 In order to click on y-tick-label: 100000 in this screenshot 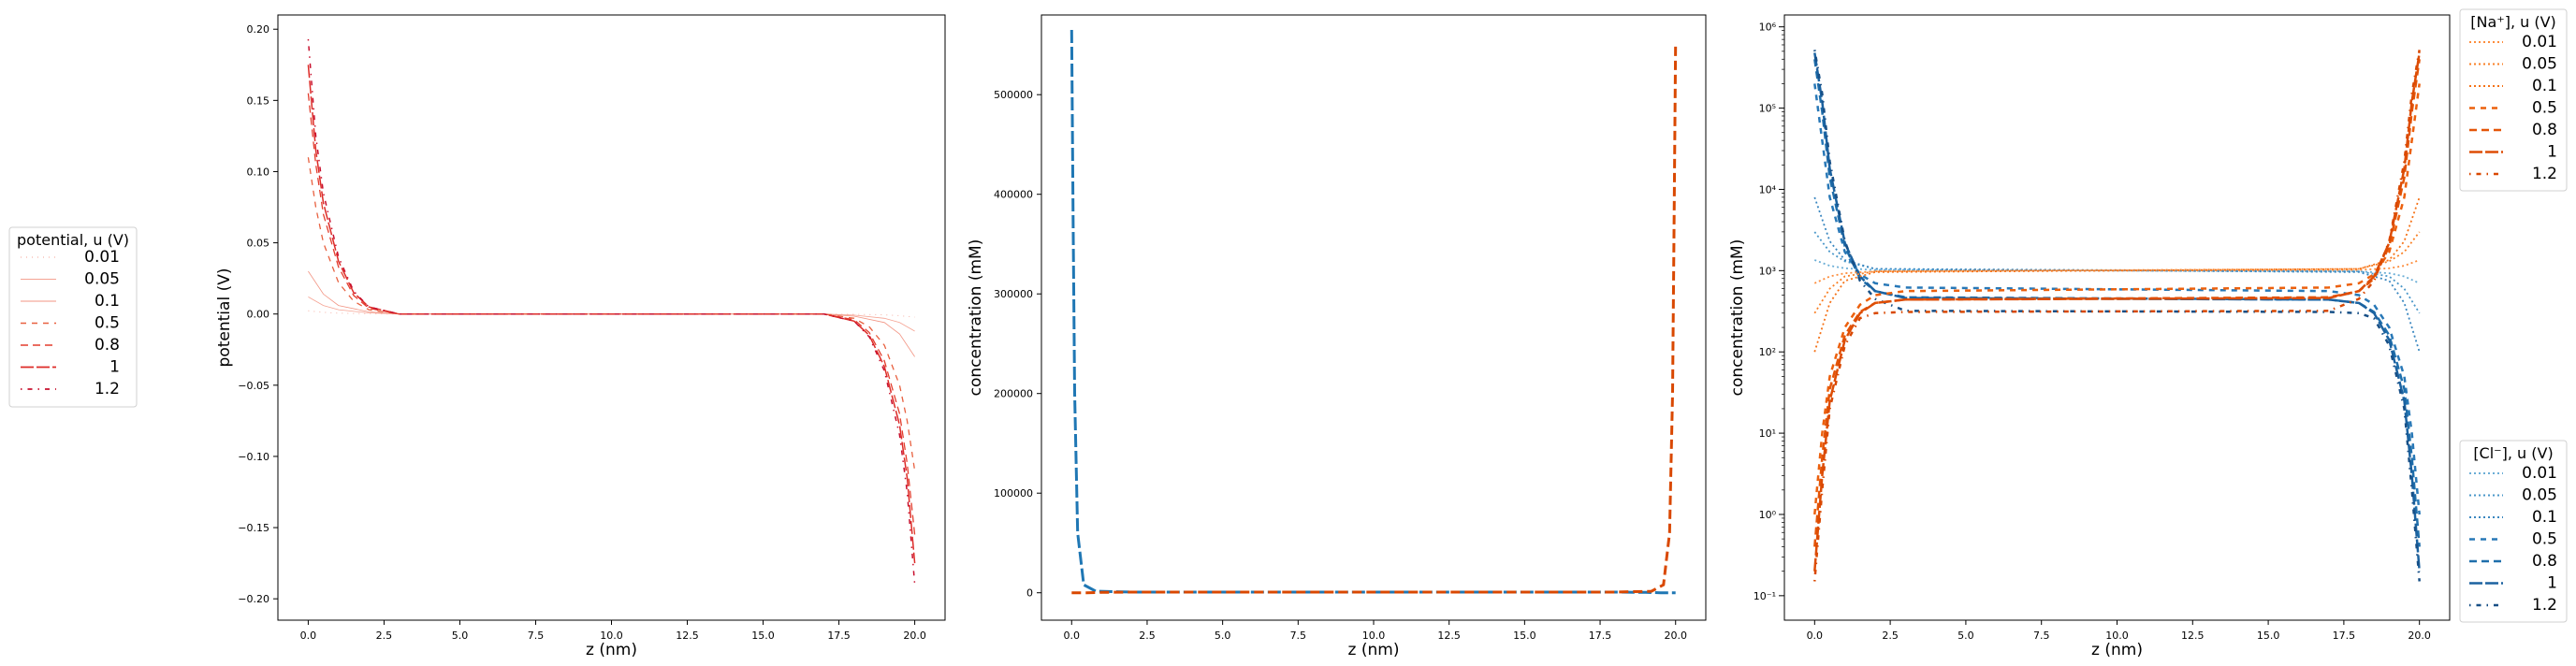, I will do `click(1013, 493)`.